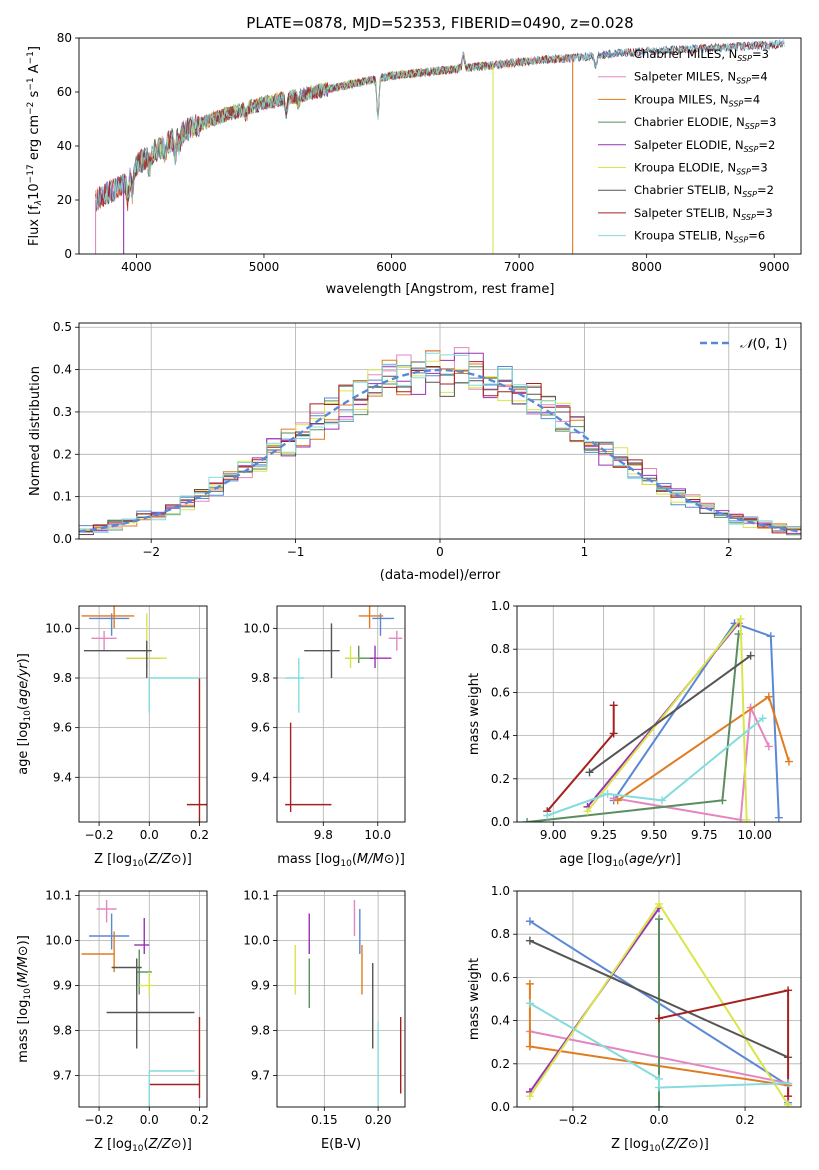 The image size is (819, 1170). What do you see at coordinates (765, 190) in the screenshot?
I see `label-part: =2` at bounding box center [765, 190].